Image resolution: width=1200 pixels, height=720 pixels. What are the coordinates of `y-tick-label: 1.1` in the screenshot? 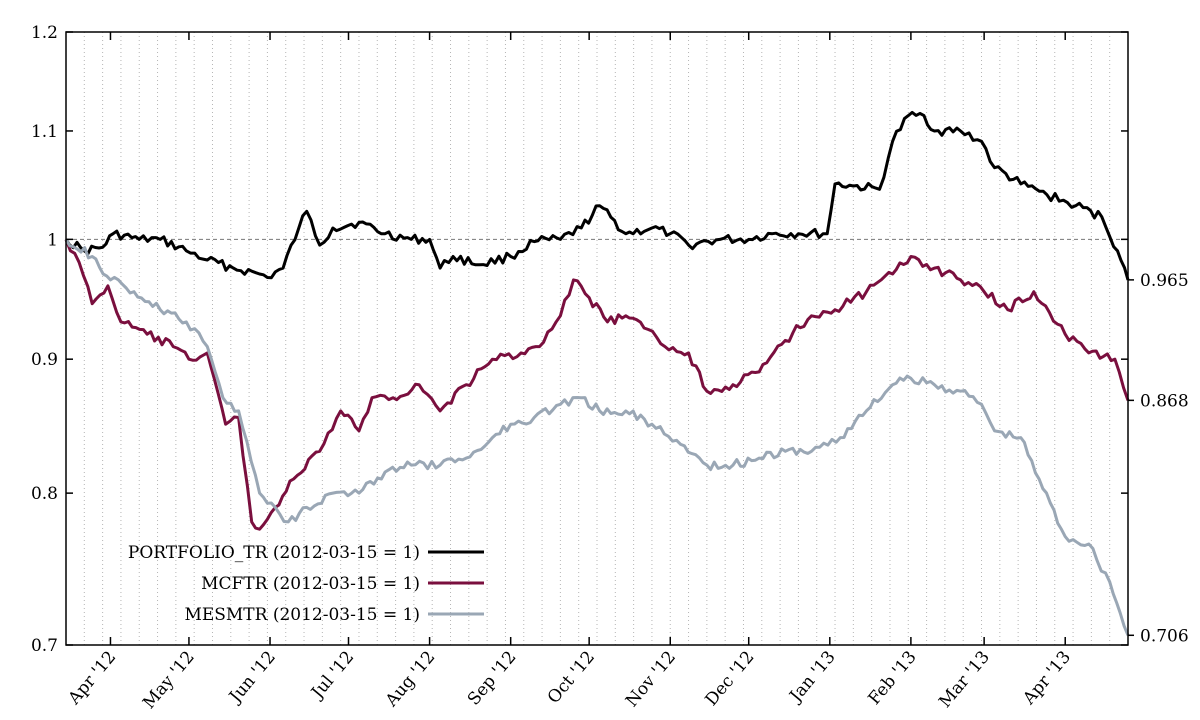 It's located at (44, 132).